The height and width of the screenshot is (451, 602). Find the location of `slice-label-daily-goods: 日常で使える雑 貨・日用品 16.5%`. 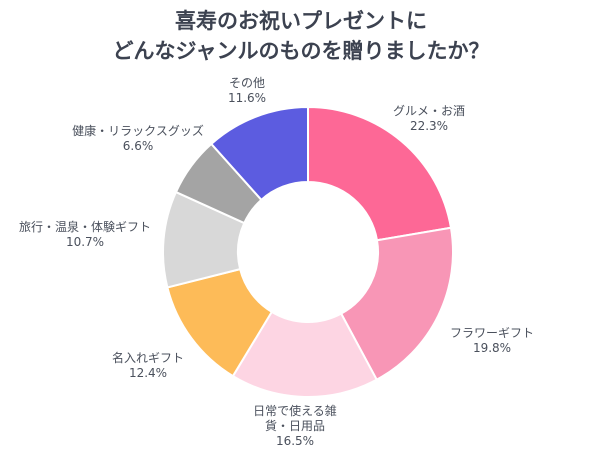

slice-label-daily-goods: 日常で使える雑 貨・日用品 16.5% is located at coordinates (295, 426).